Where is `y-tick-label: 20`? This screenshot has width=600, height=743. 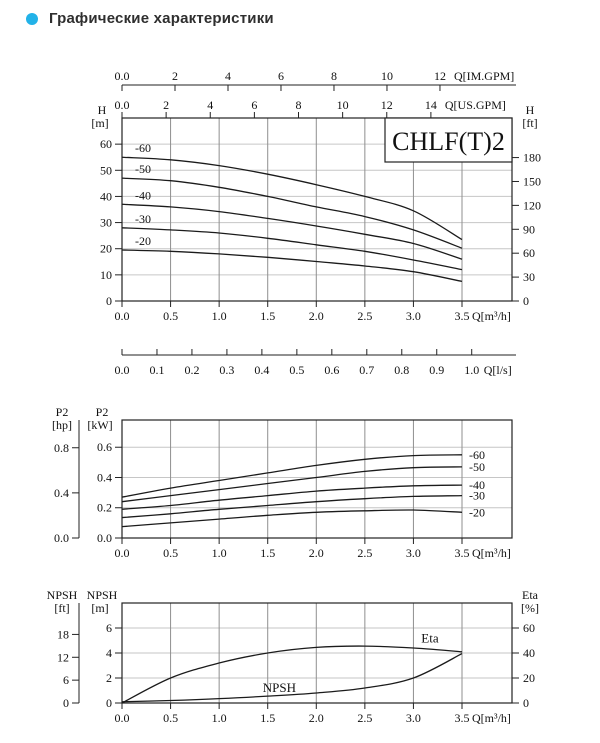 y-tick-label: 20 is located at coordinates (106, 249).